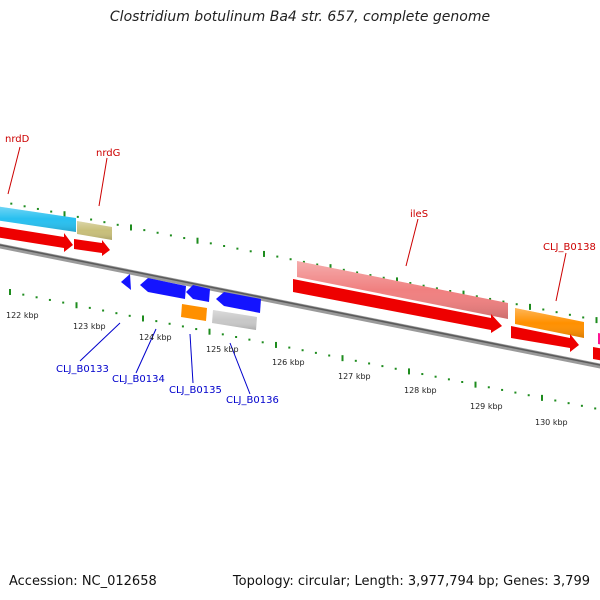  I want to click on gene-label-CLJ_B0136: CLJ_B0136, so click(252, 400).